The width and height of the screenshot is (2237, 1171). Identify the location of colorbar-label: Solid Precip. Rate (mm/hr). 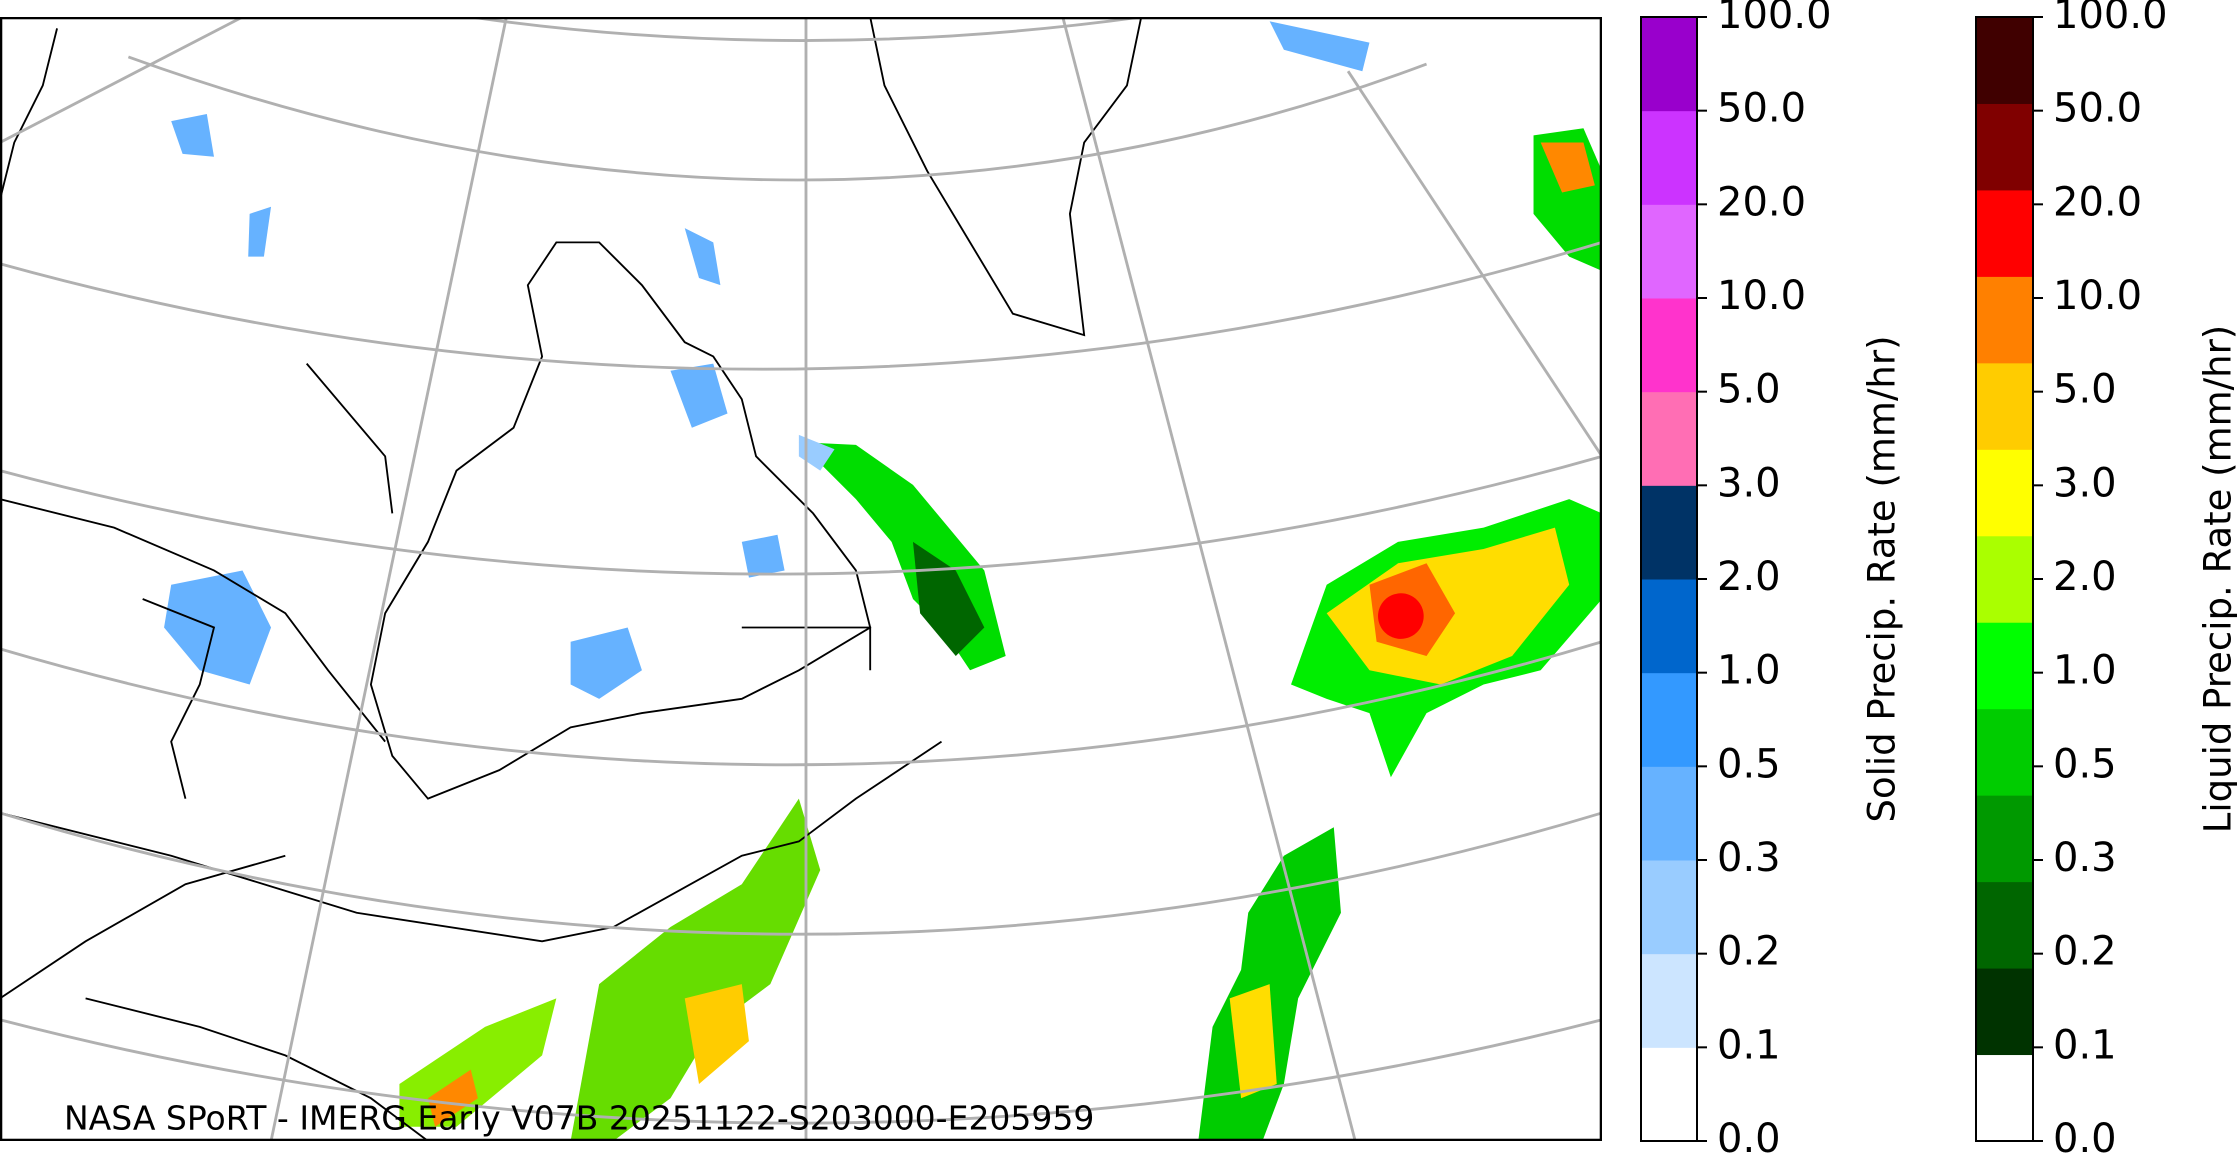
(1882, 578).